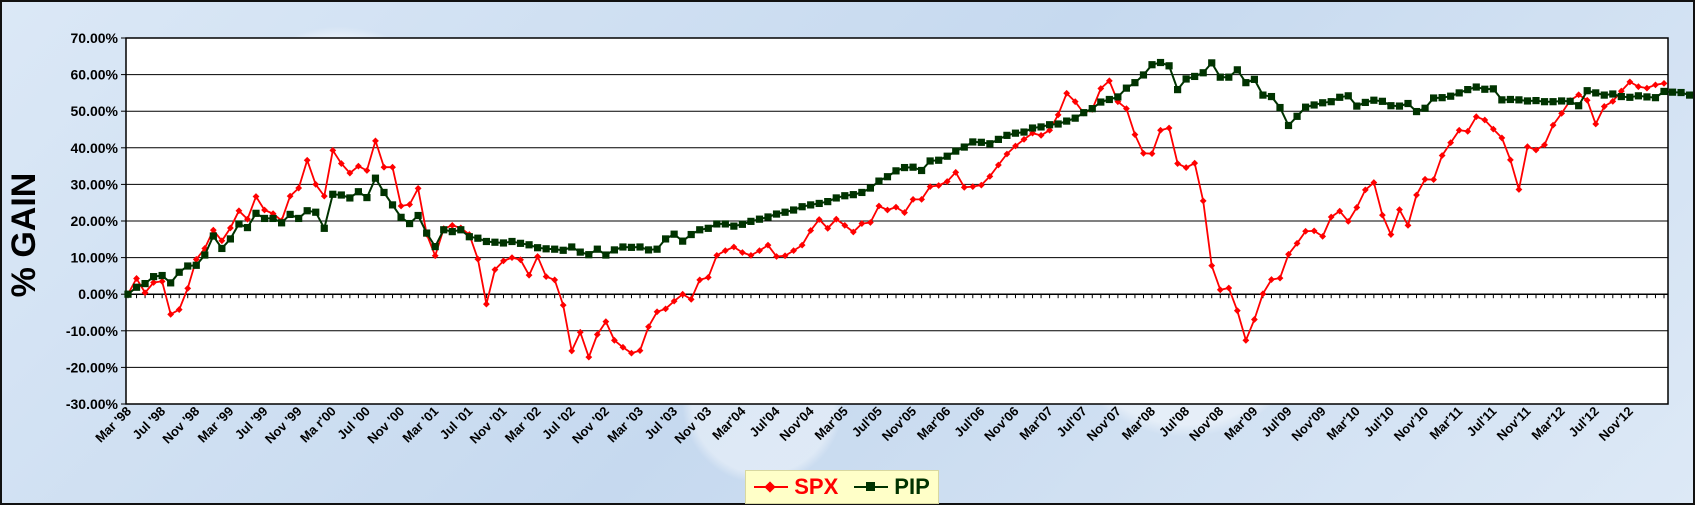 Image resolution: width=1695 pixels, height=505 pixels. I want to click on legend-item-pip: PIP, so click(892, 487).